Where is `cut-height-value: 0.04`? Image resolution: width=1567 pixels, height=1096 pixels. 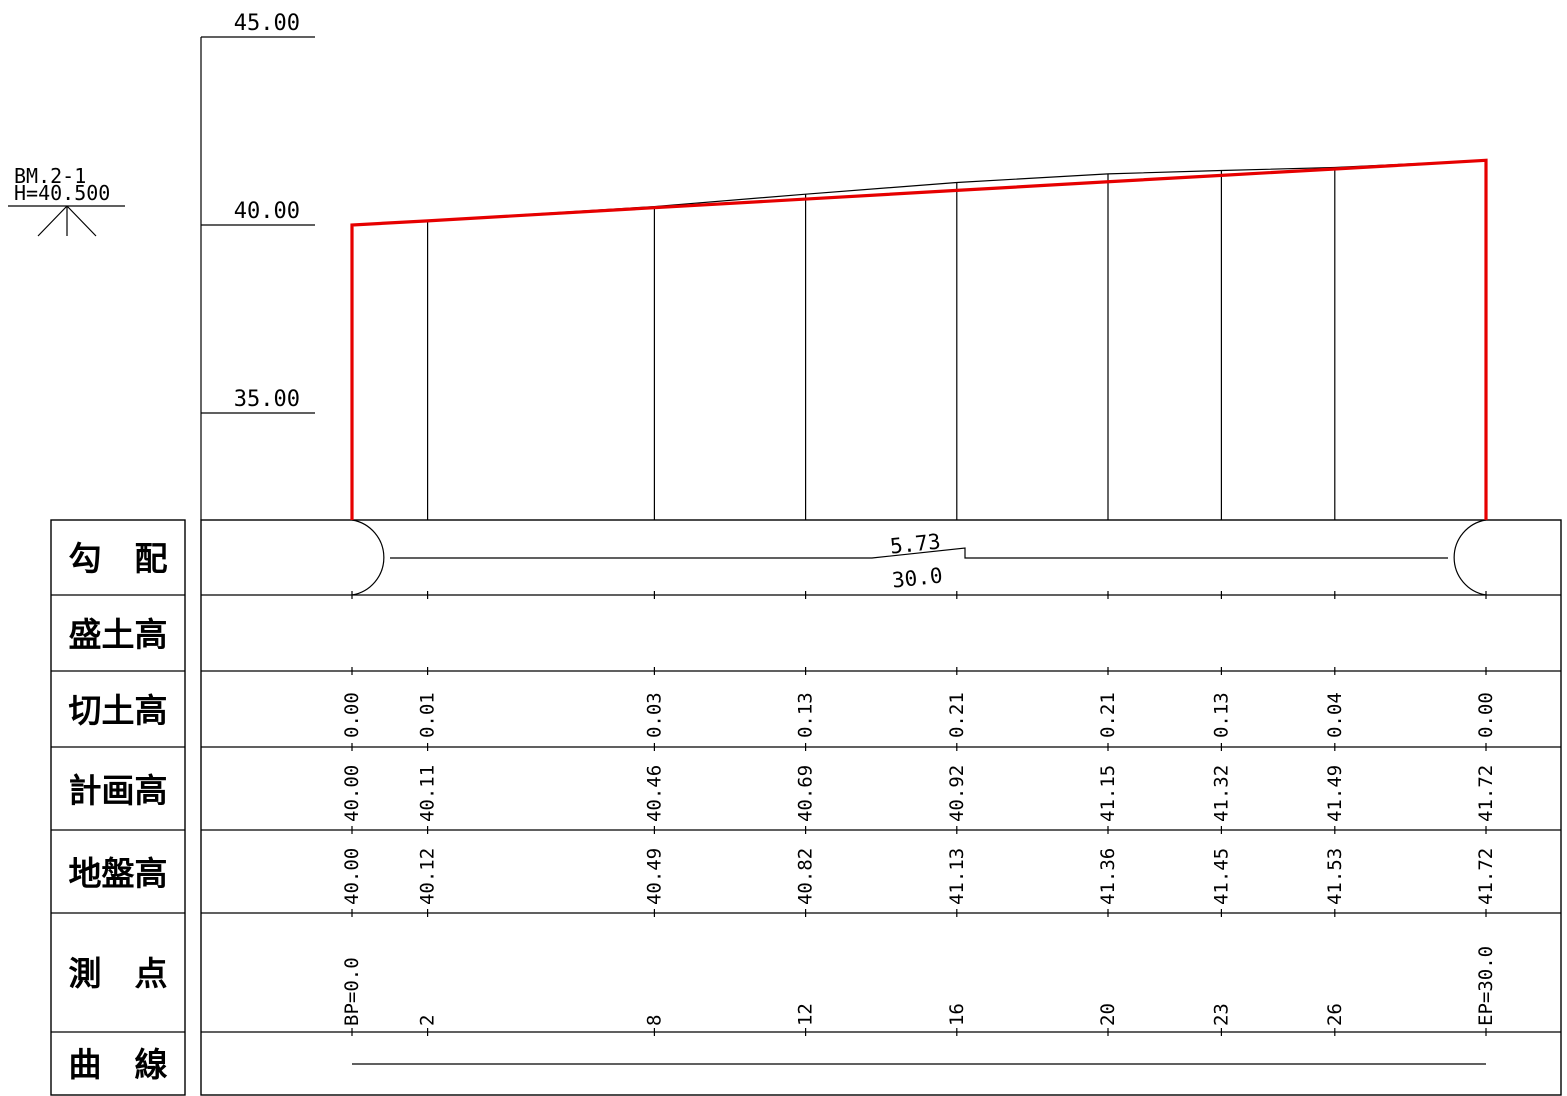
cut-height-value: 0.04 is located at coordinates (1335, 715).